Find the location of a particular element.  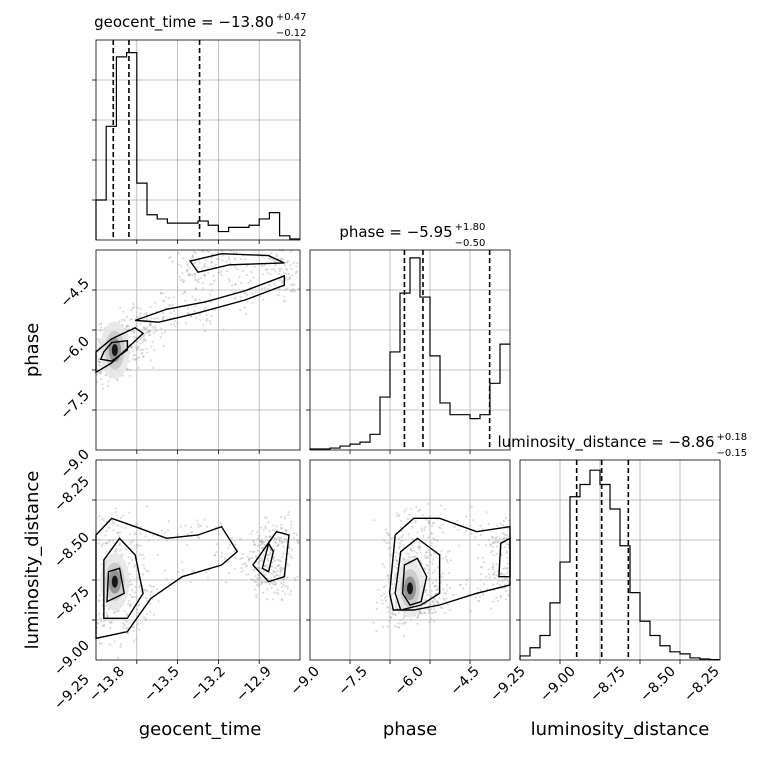

phase-vs-geocent_time-contour-line is located at coordinates (210, 298).